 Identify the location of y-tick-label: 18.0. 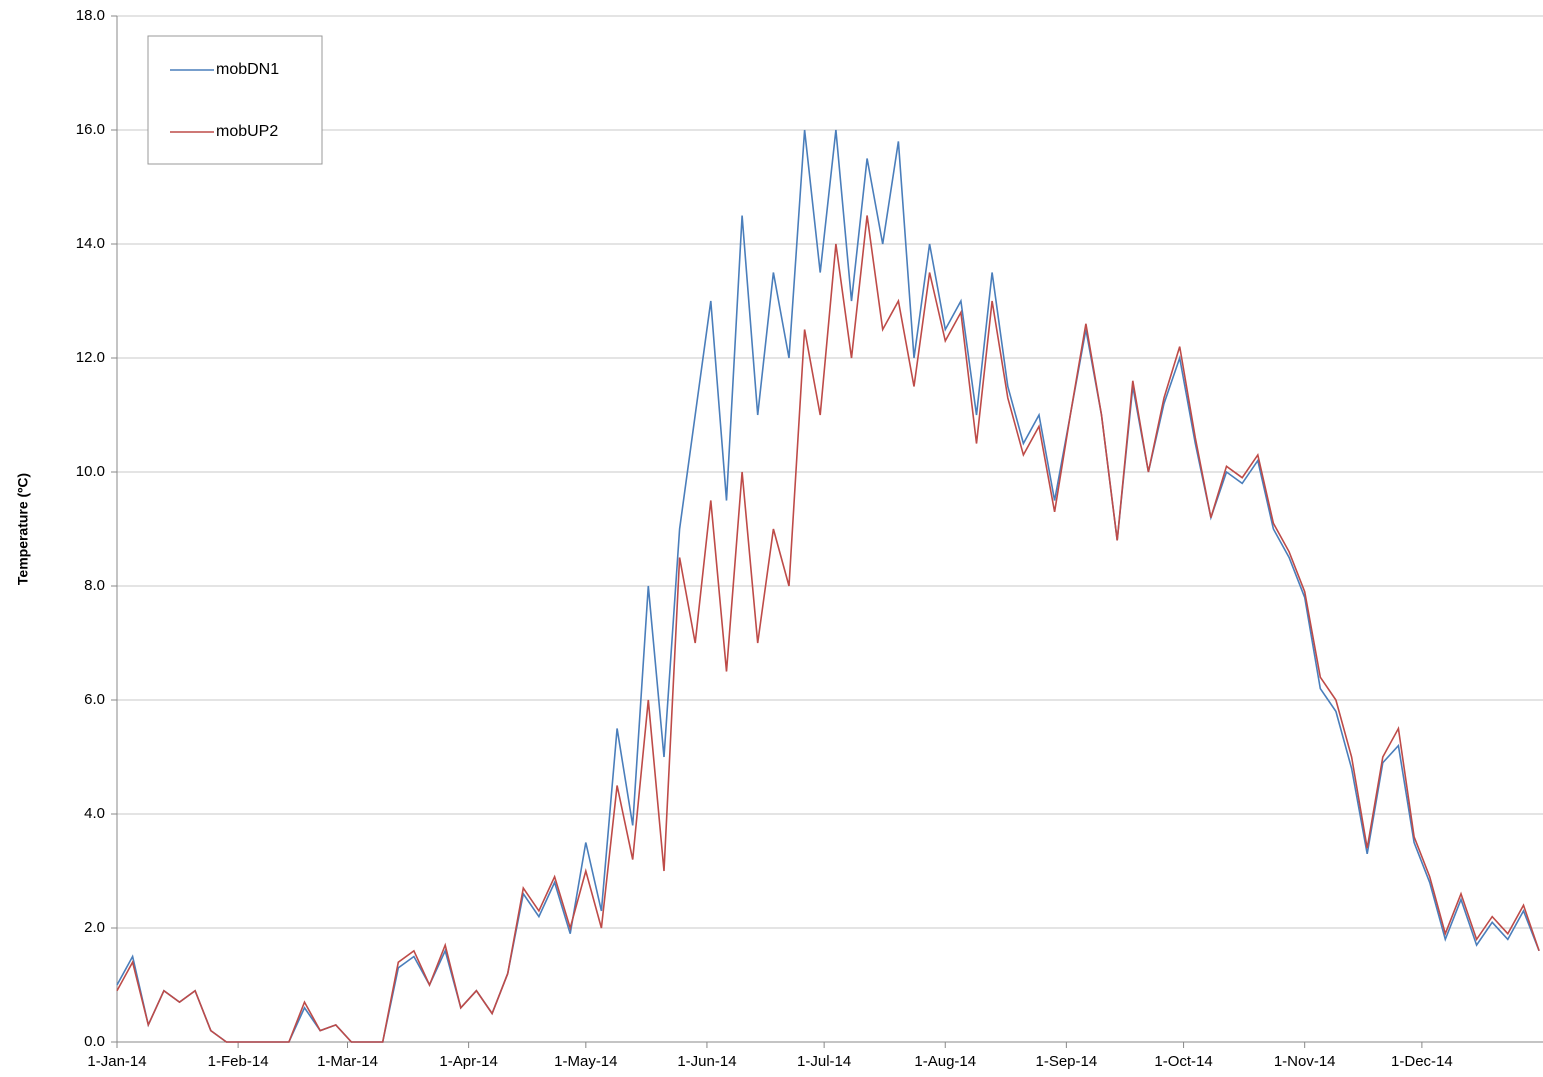
(90, 15).